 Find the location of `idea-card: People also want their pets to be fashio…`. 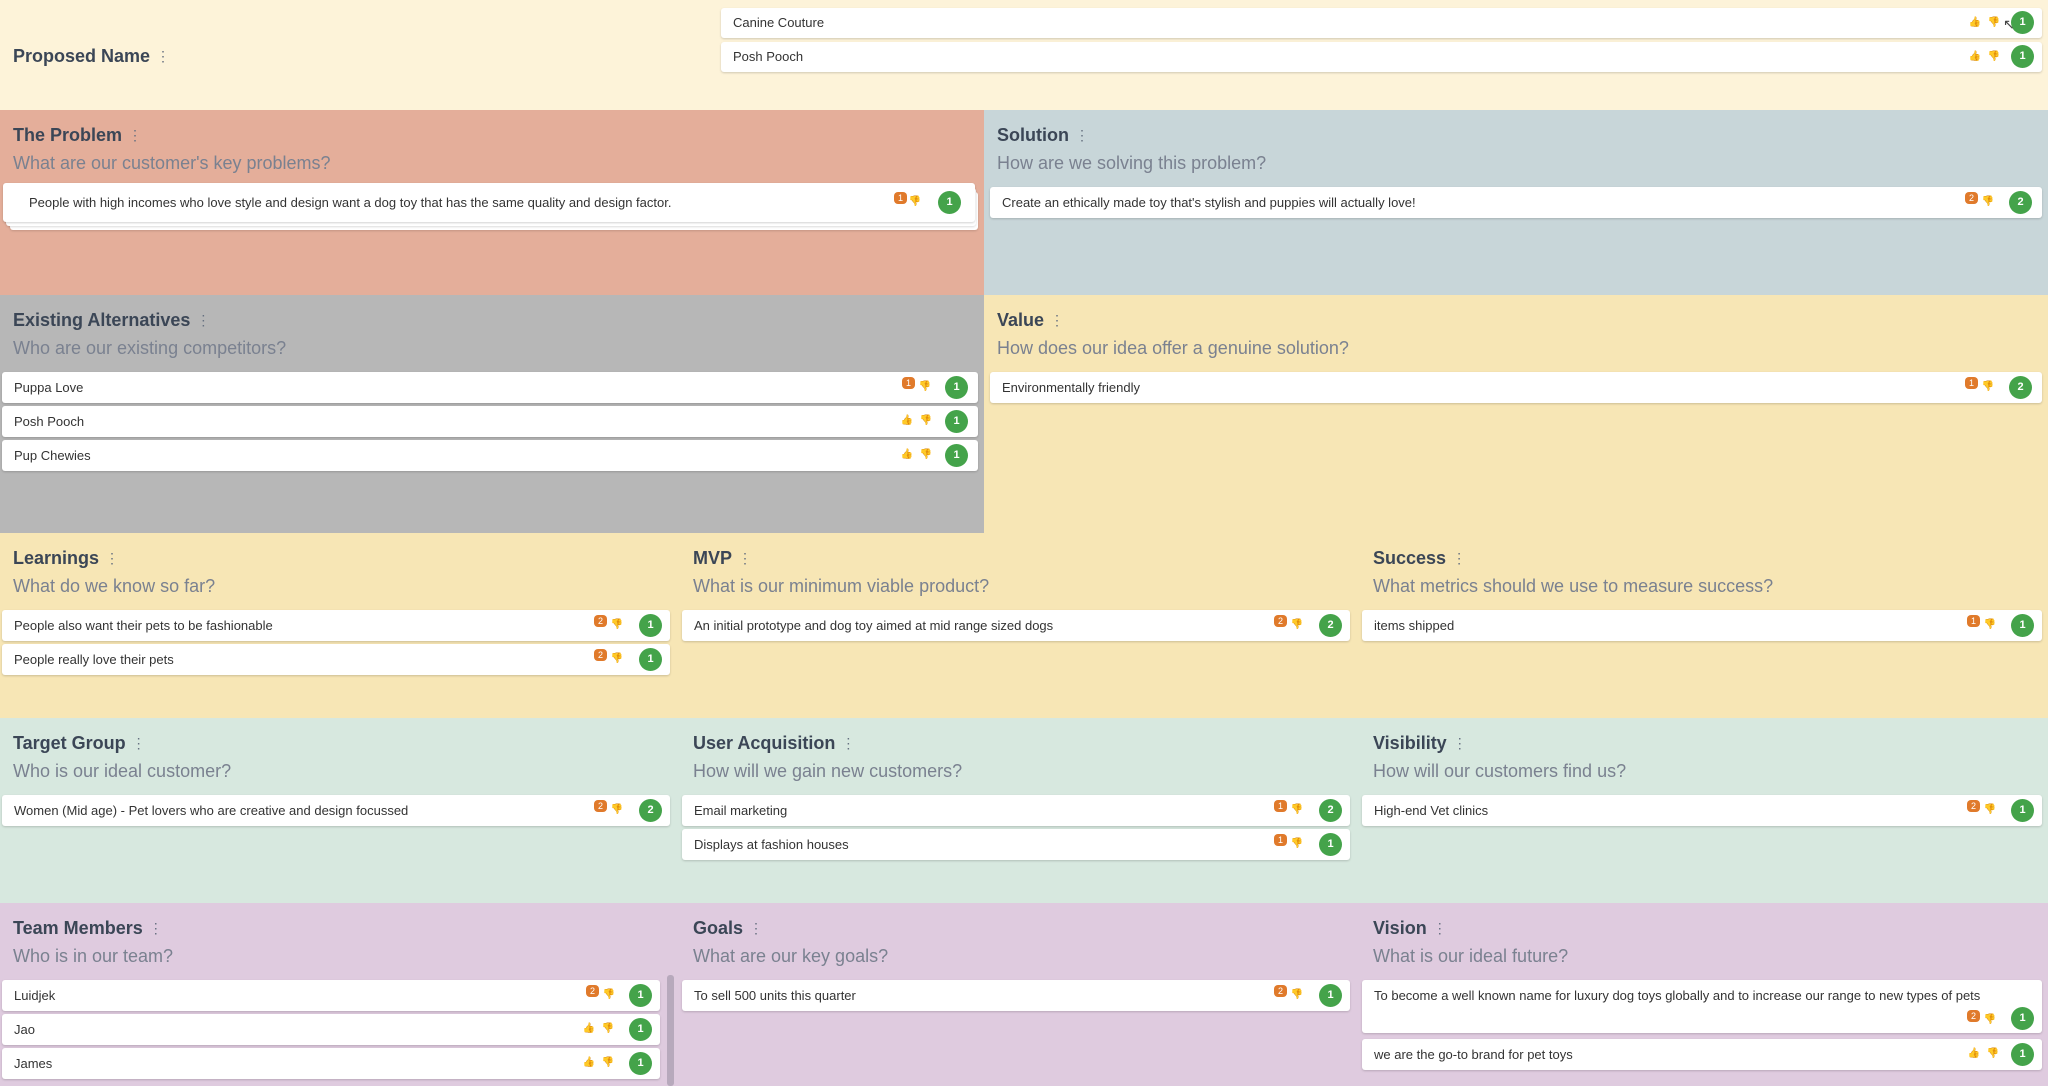

idea-card: People also want their pets to be fashio… is located at coordinates (336, 625).